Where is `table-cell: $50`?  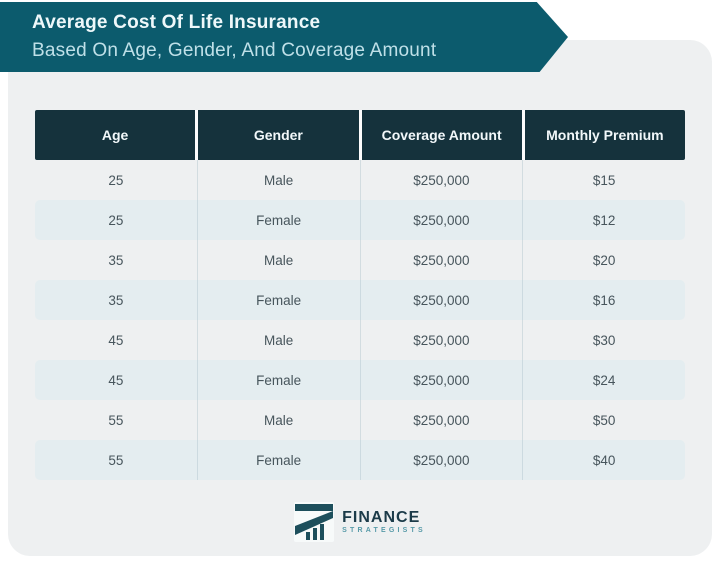
table-cell: $50 is located at coordinates (604, 420).